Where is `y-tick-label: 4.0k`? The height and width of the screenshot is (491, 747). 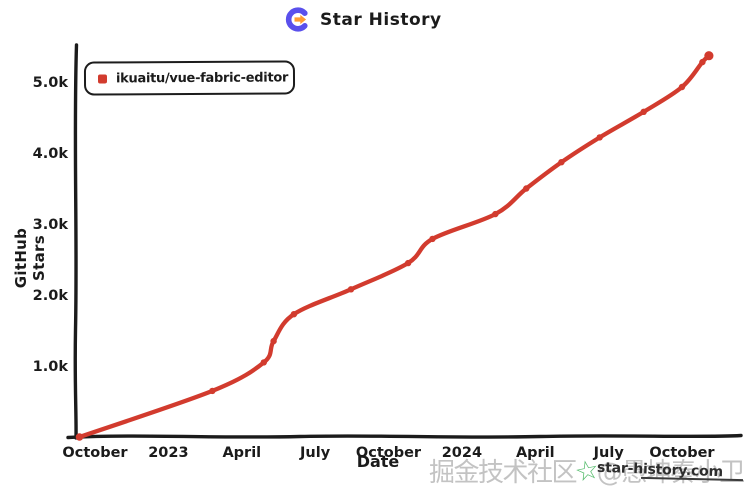
y-tick-label: 4.0k is located at coordinates (51, 154).